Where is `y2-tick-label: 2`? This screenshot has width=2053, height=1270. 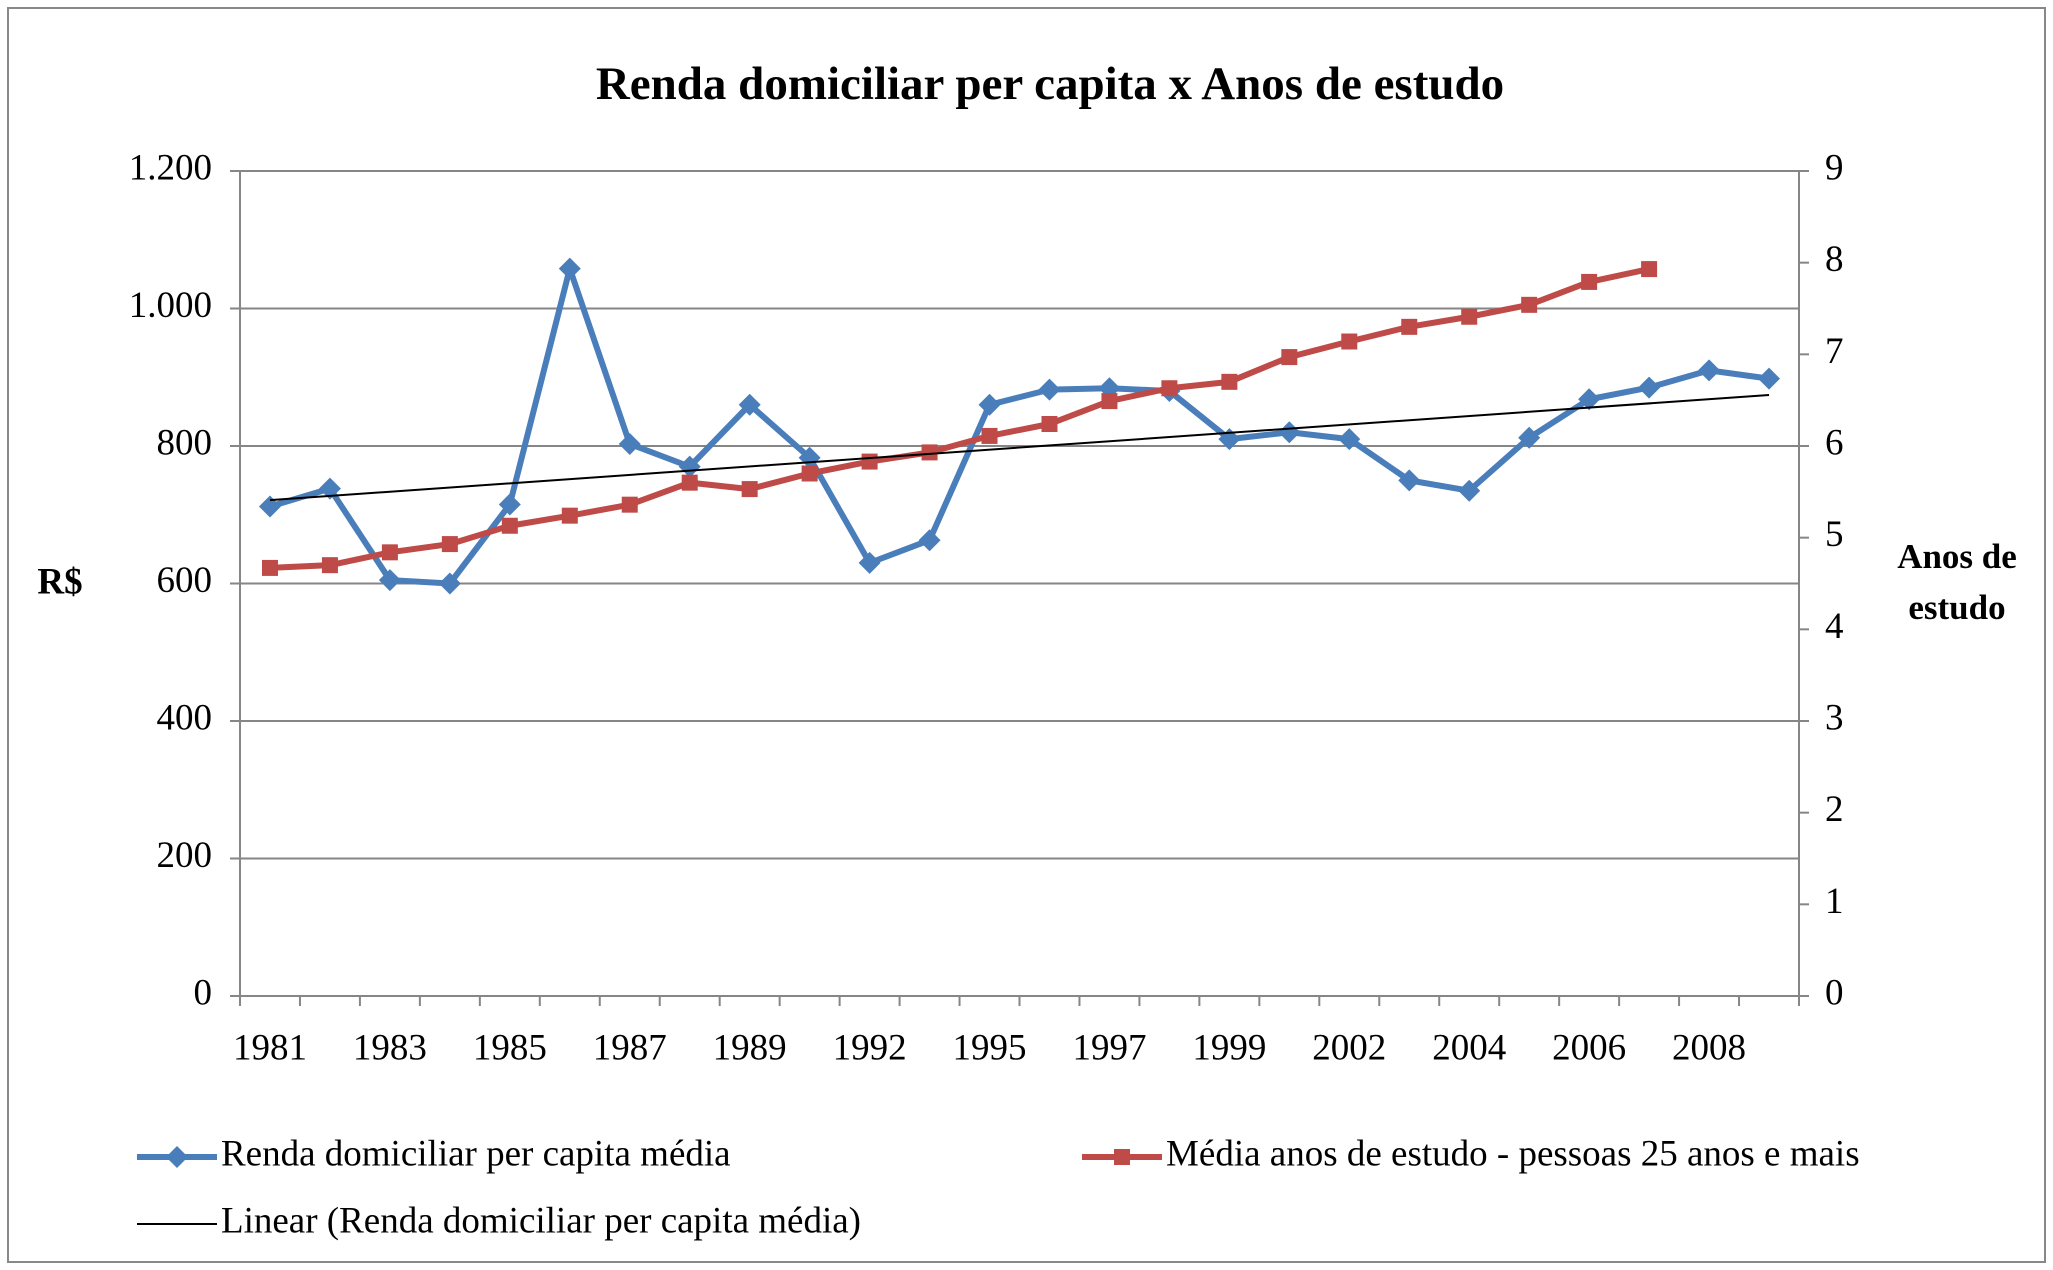
y2-tick-label: 2 is located at coordinates (1834, 809).